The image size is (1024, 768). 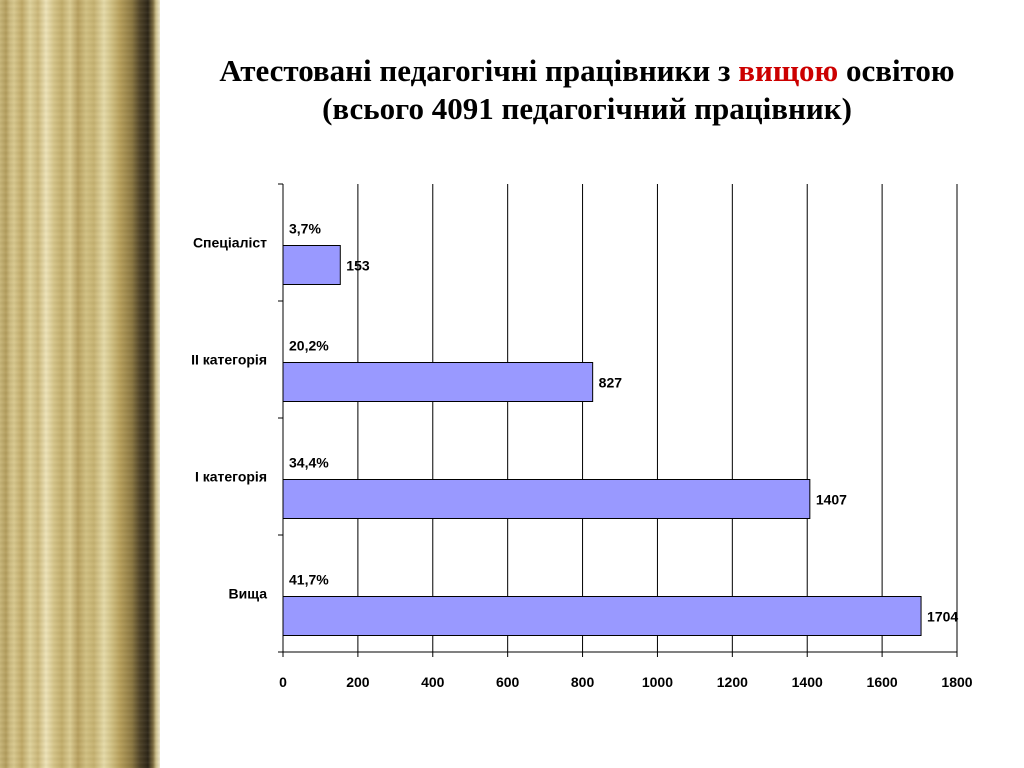 I want to click on x-tick-label: 1400, so click(x=807, y=682).